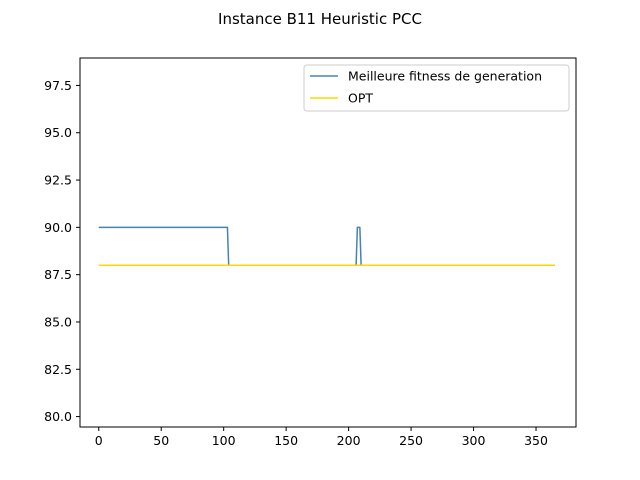 The width and height of the screenshot is (640, 480). I want to click on x-tick-label: 0, so click(99, 440).